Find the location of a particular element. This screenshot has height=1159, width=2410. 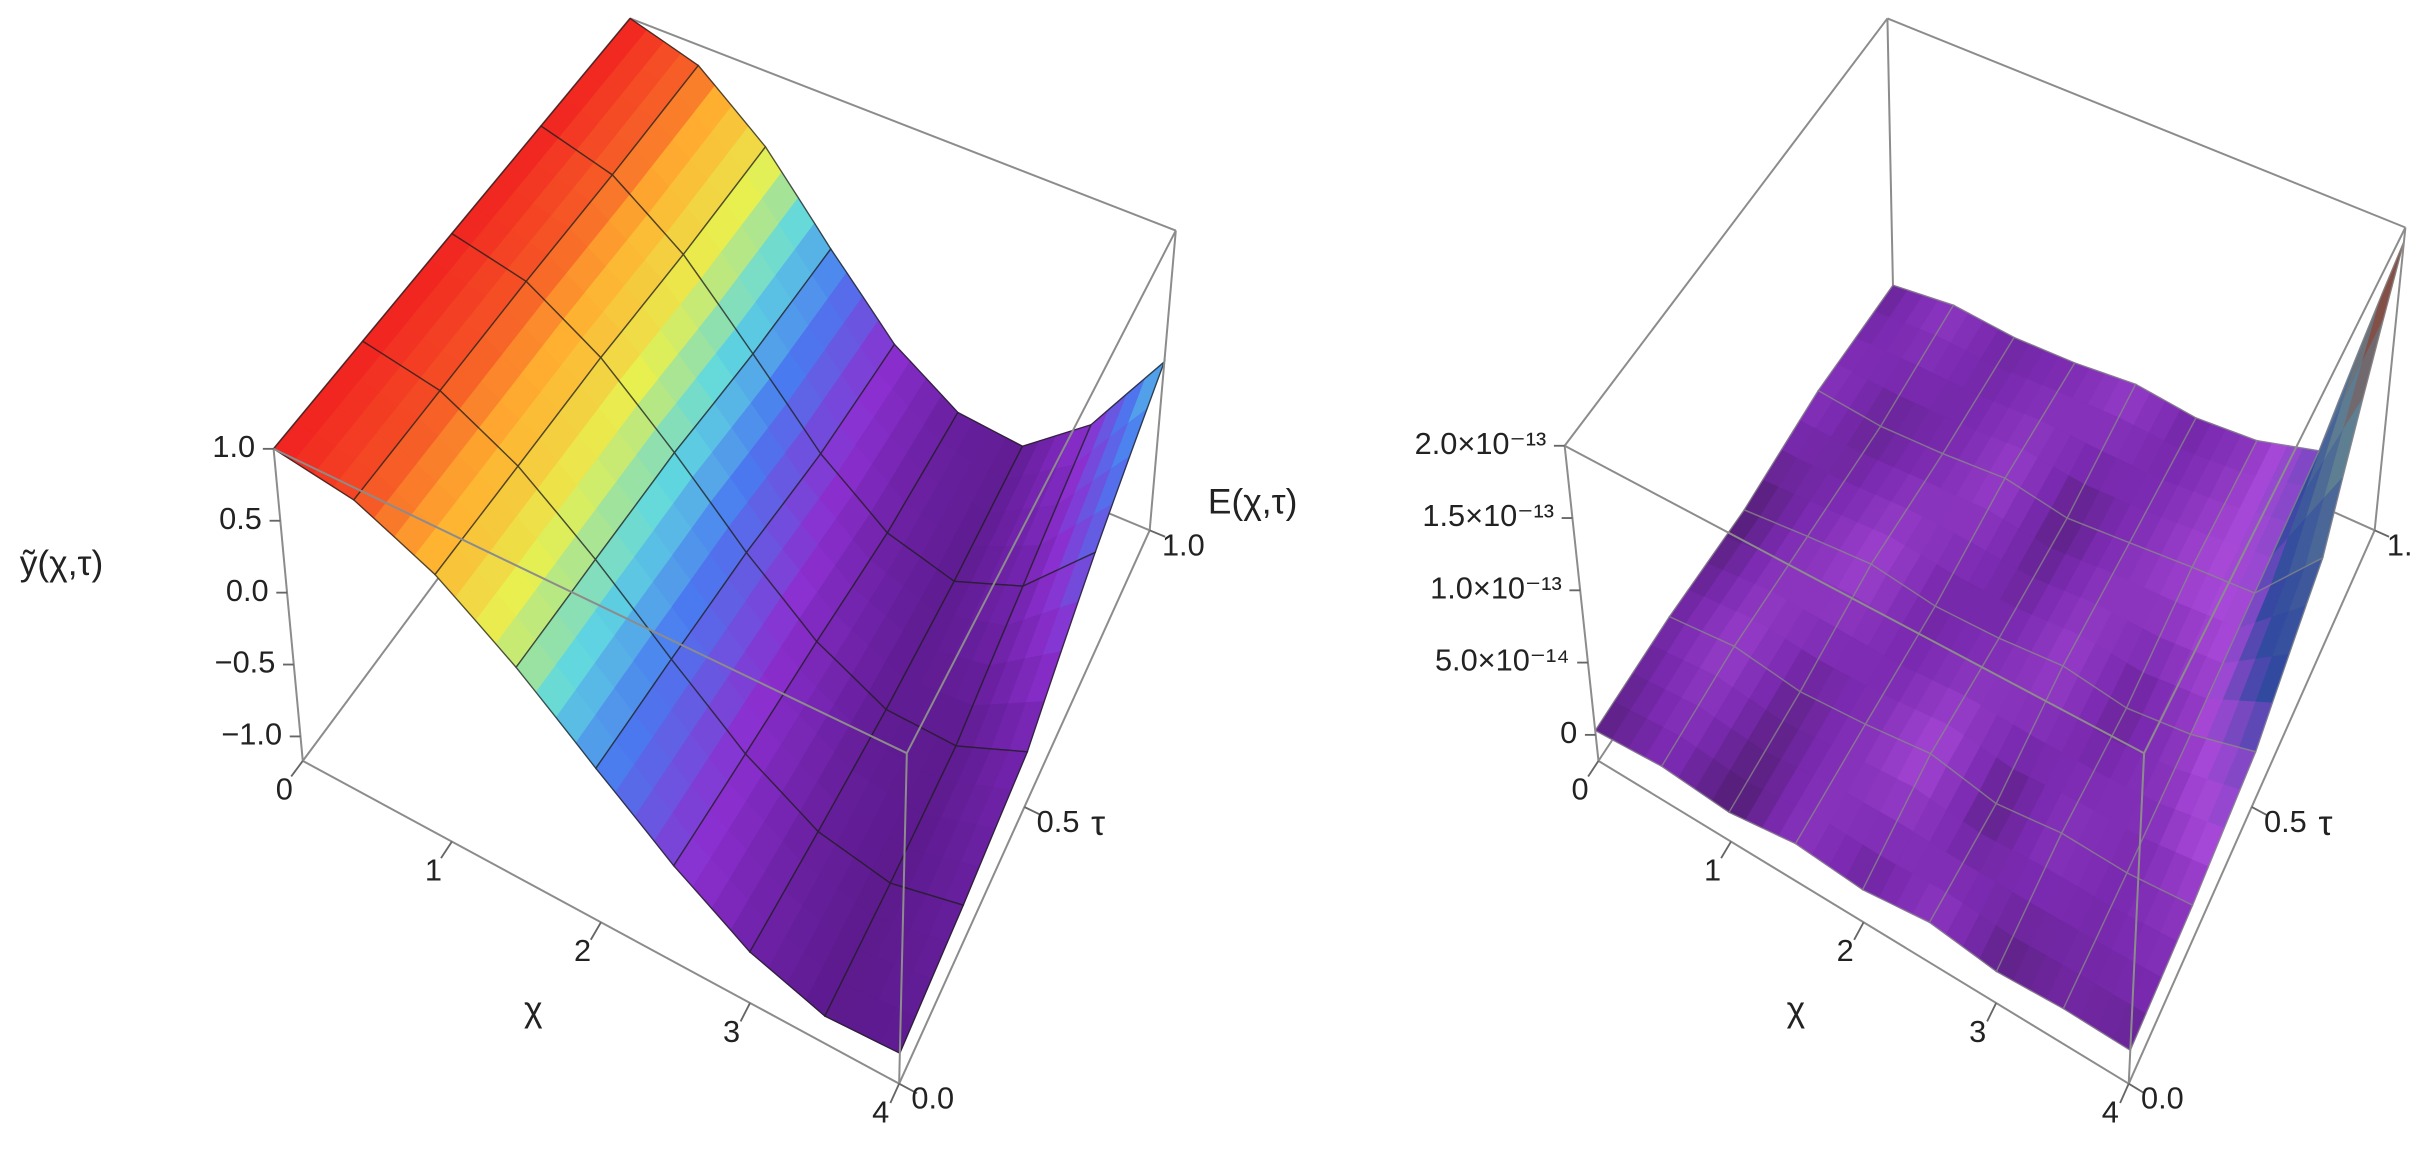

z-tick-label: 0.0 is located at coordinates (247, 590).